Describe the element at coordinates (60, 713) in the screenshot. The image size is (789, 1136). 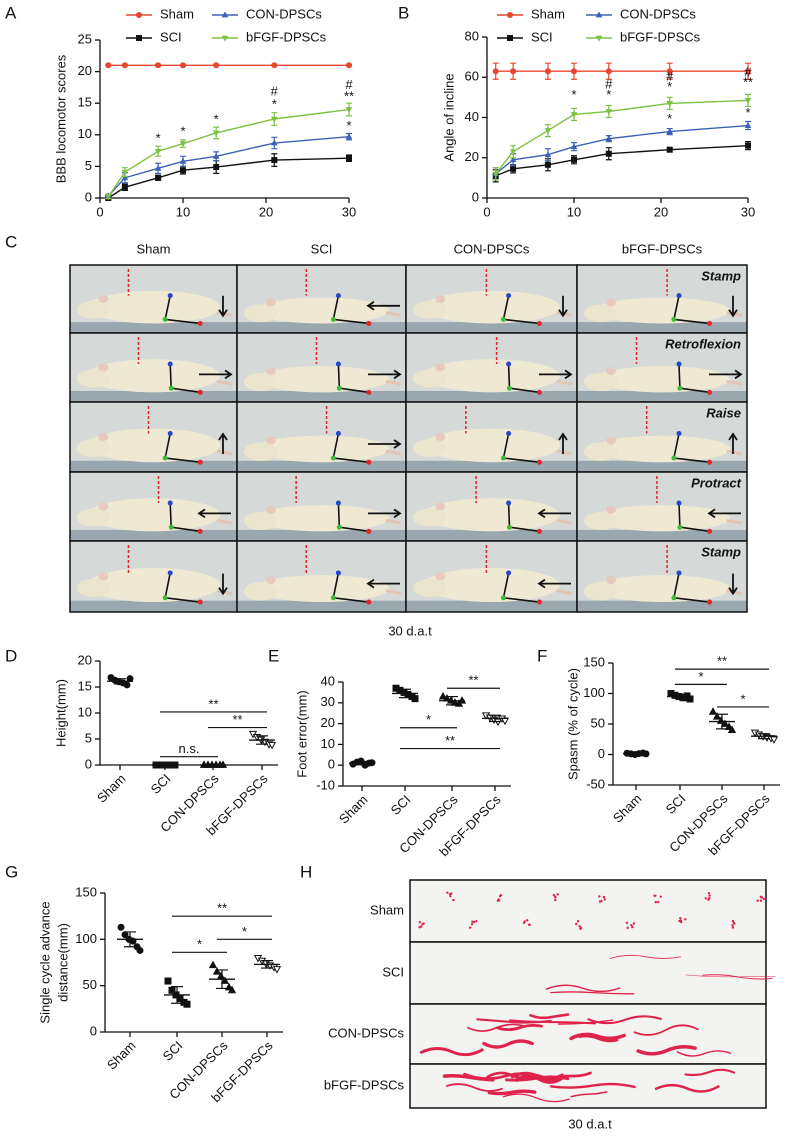
I see `y-axis-label: Height(mm)` at that location.